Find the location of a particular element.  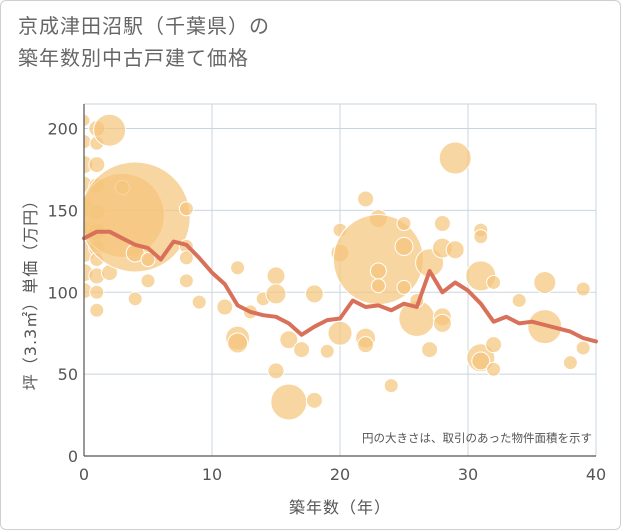

x-tick-label: 10 is located at coordinates (212, 474).